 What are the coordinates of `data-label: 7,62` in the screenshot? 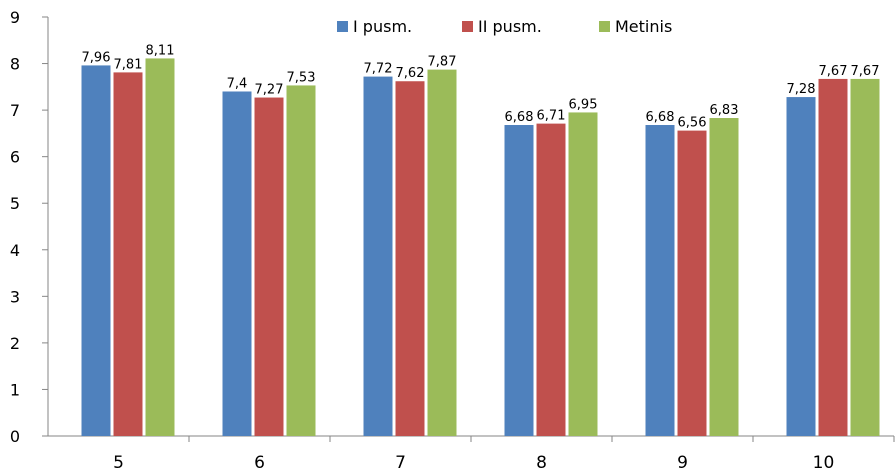 It's located at (410, 73).